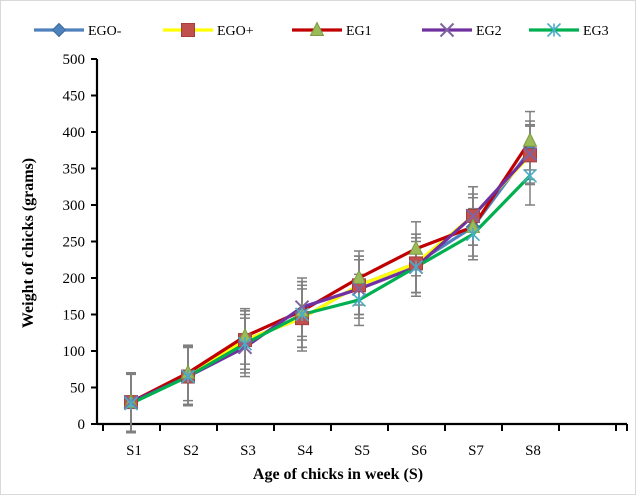  Describe the element at coordinates (235, 31) in the screenshot. I see `legend-label: EGO+` at that location.